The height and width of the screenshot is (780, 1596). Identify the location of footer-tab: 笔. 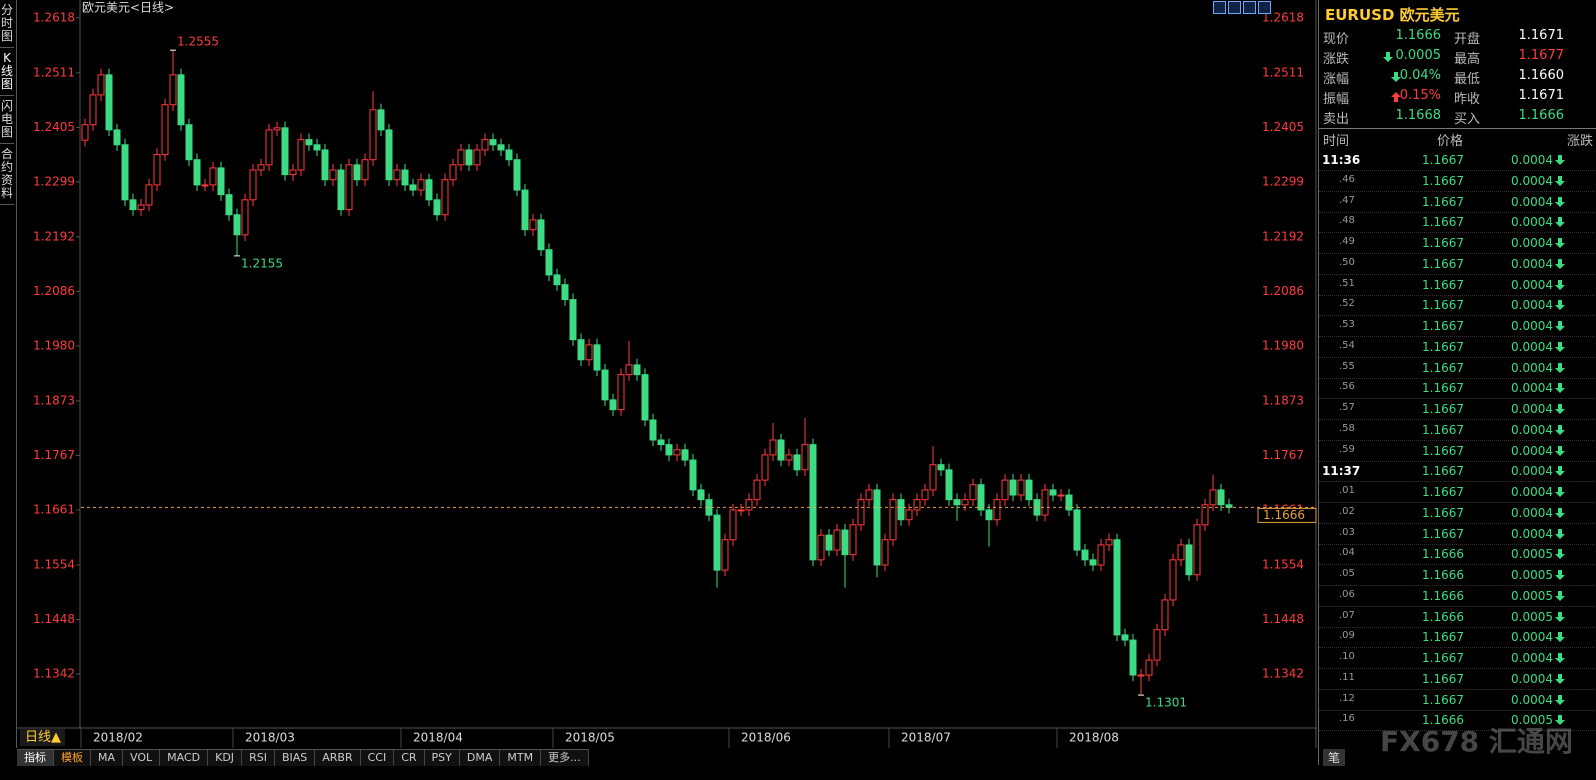
(1334, 757).